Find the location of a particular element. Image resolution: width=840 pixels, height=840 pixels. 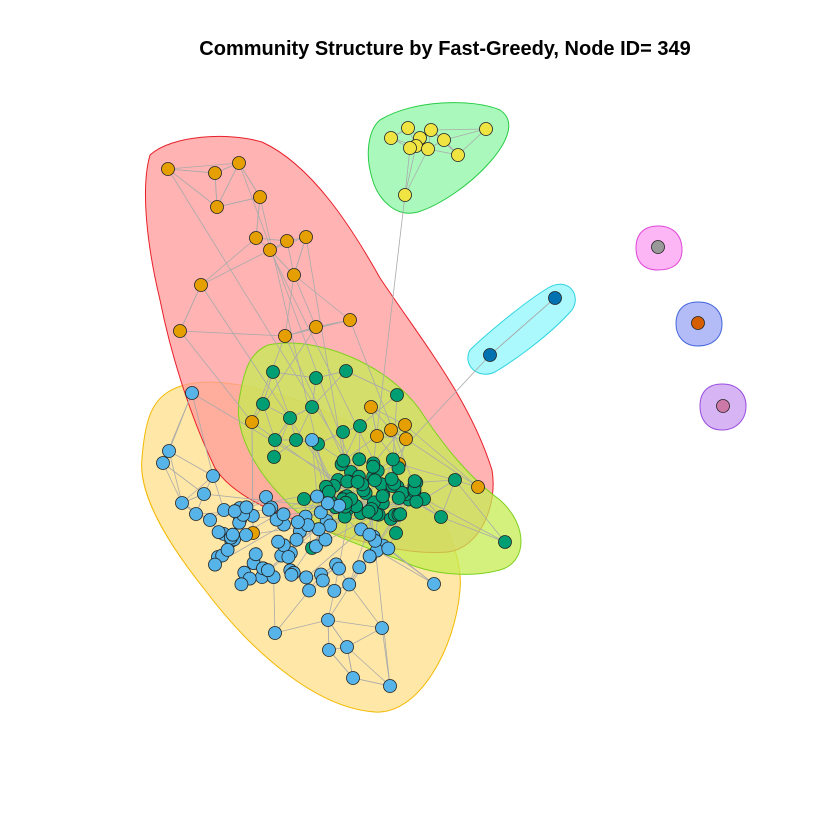

network-node-magenta is located at coordinates (658, 247).